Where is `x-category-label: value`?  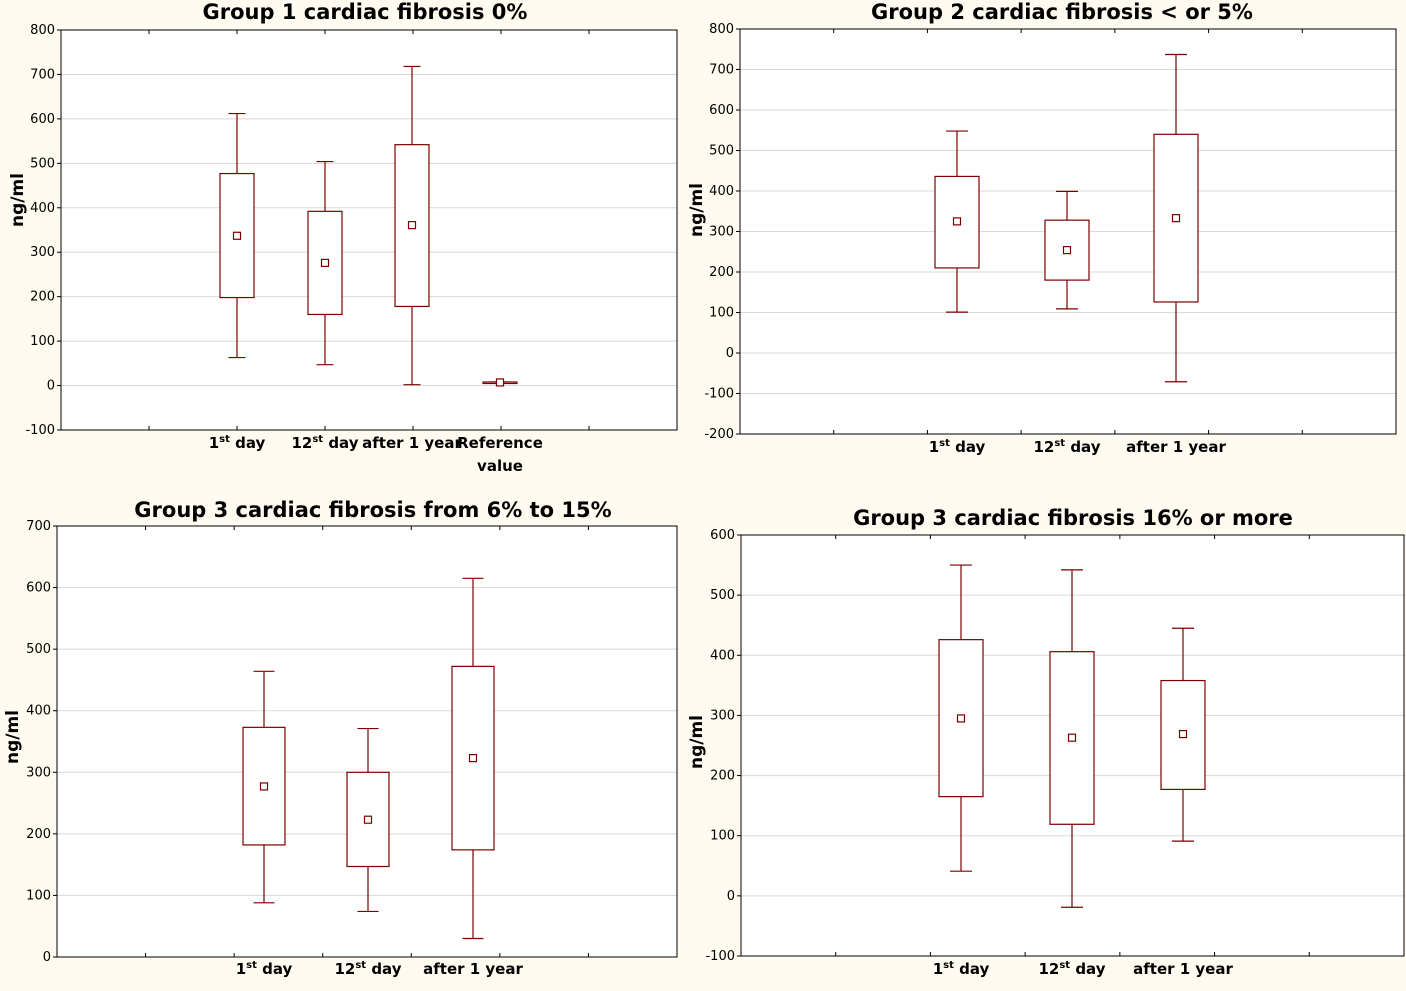
x-category-label: value is located at coordinates (500, 466).